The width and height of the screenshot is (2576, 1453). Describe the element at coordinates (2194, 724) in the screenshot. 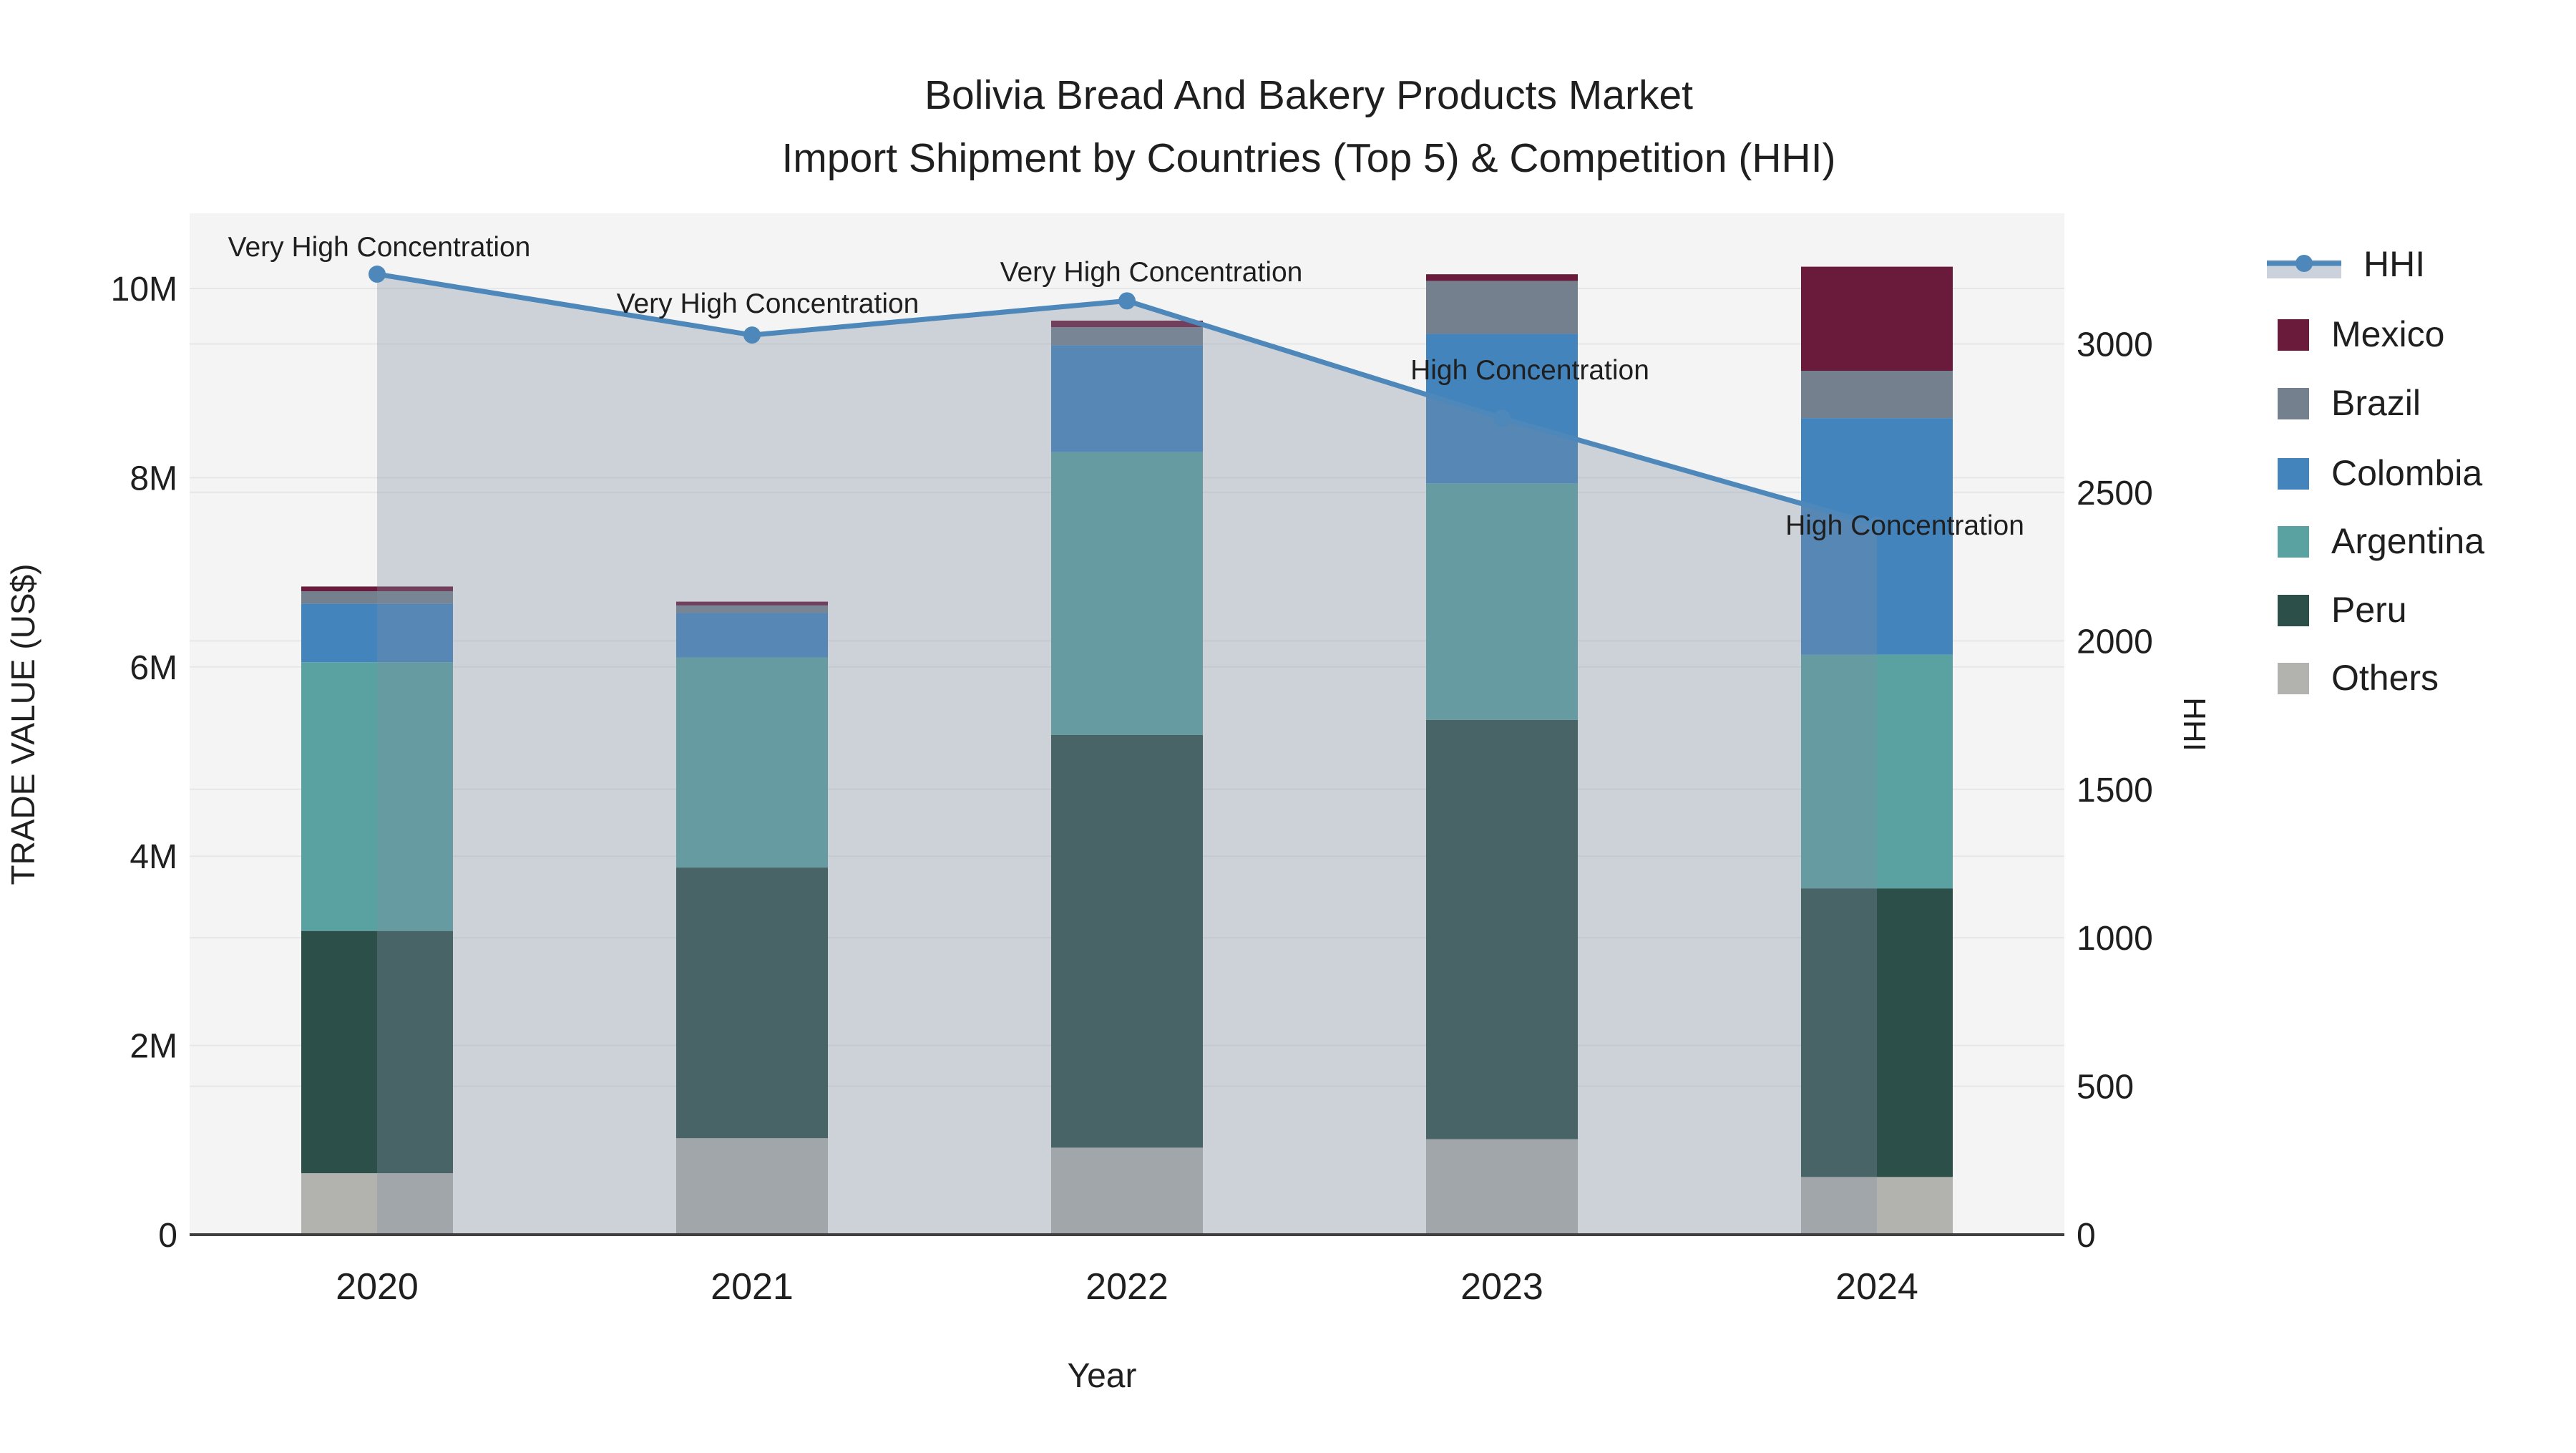

I see `y-right-axis-title: HHI` at that location.